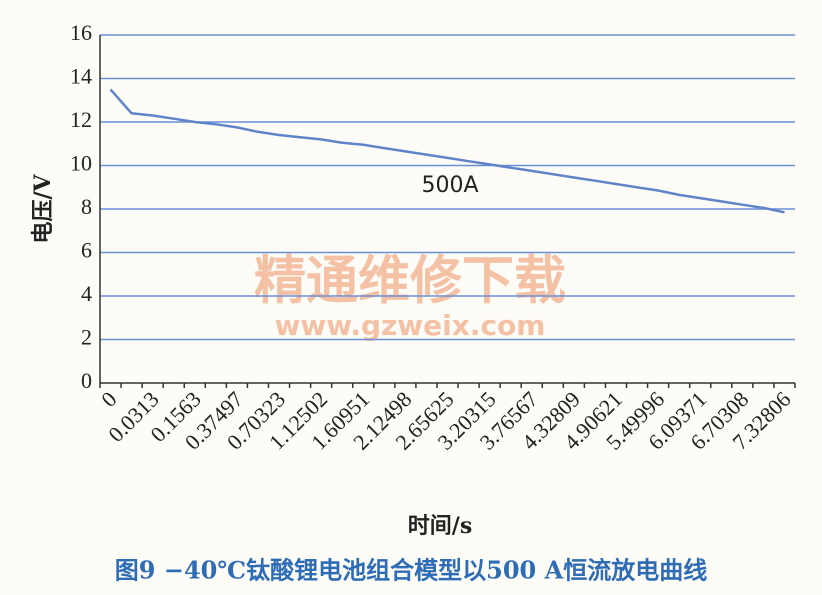 The height and width of the screenshot is (595, 822). I want to click on y-tick-label: 16, so click(81, 32).